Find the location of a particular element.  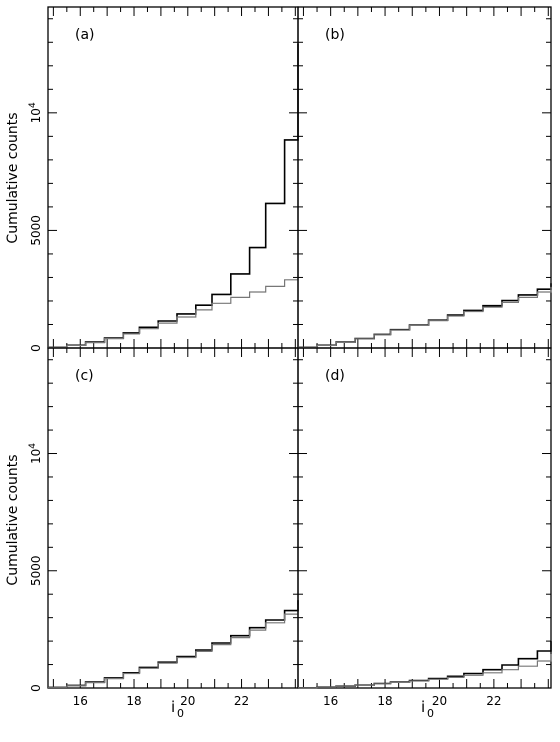

x-axis-label-right: i 0 is located at coordinates (427, 709).